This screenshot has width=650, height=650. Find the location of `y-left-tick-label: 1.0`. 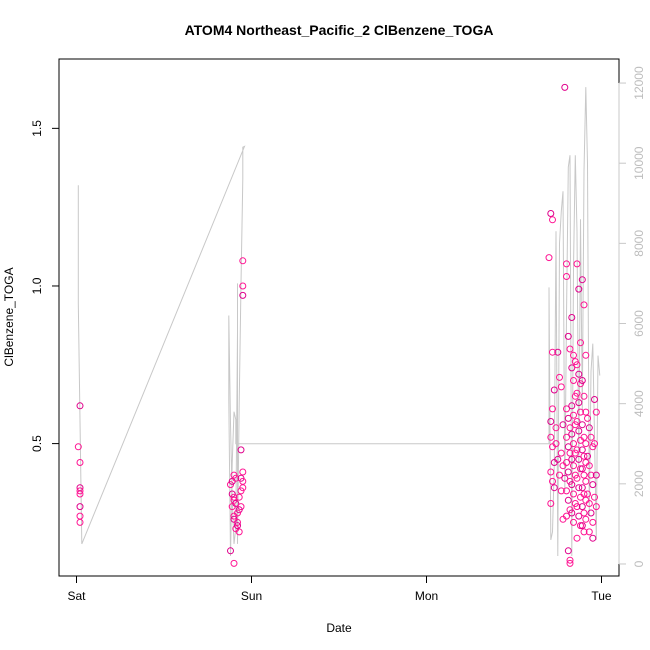

y-left-tick-label: 1.0 is located at coordinates (37, 285).